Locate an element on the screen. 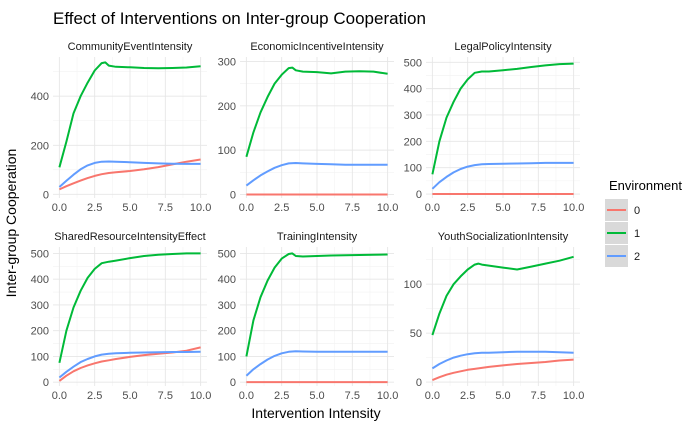  legend-label: 1 is located at coordinates (637, 234).